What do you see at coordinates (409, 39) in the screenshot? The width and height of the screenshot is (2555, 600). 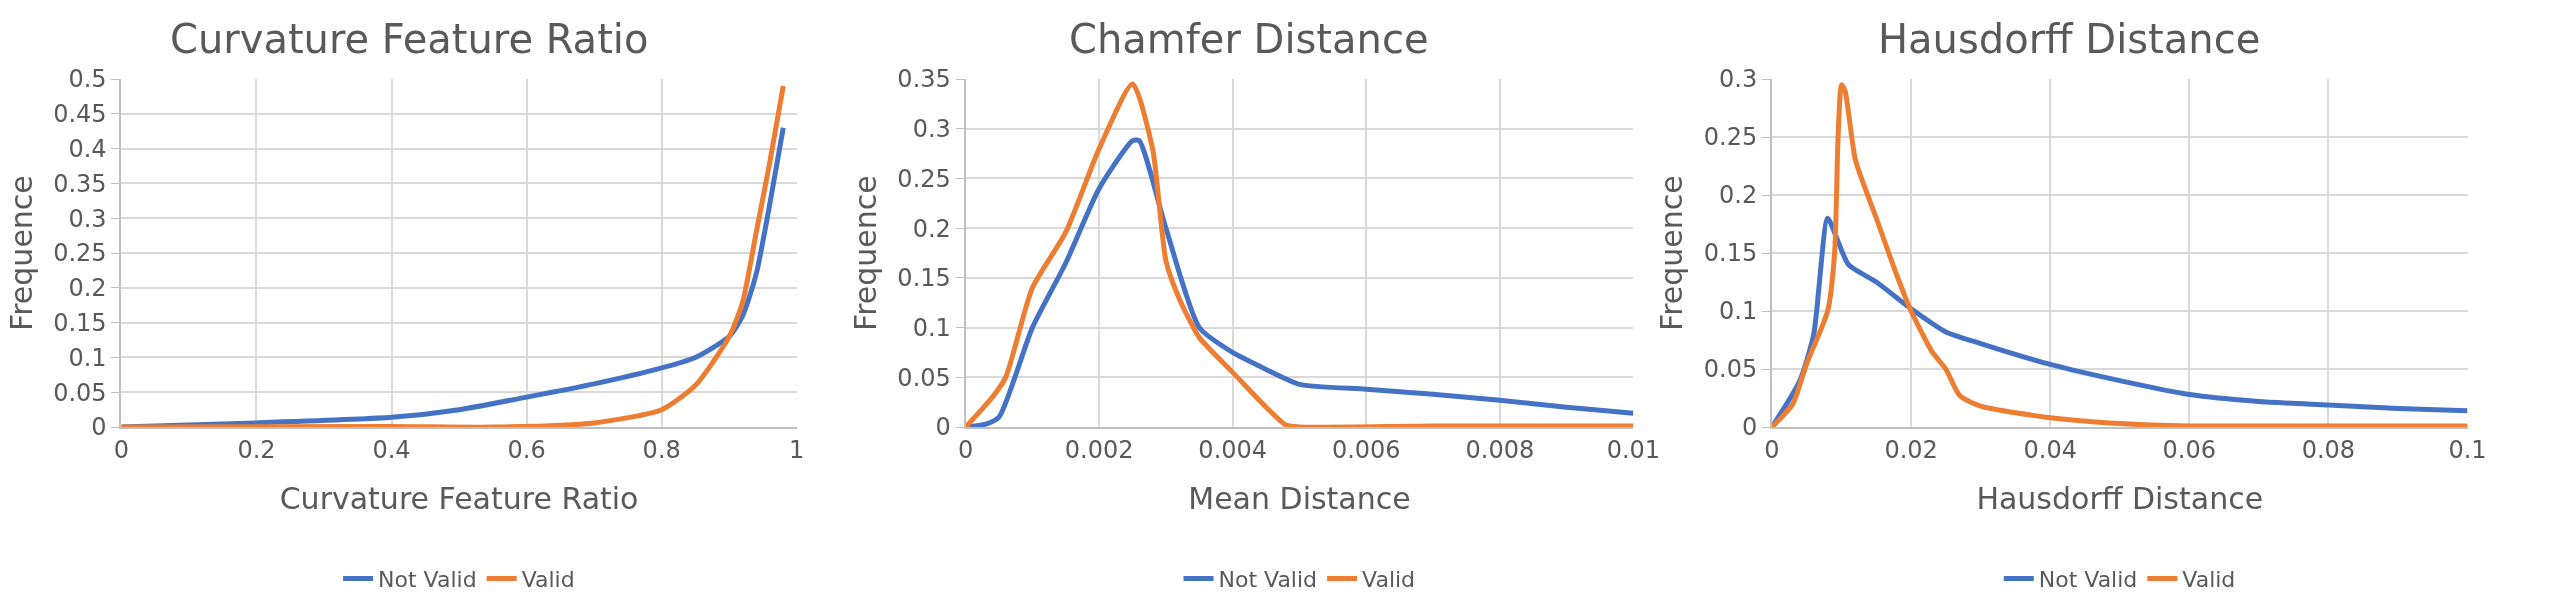 I see `chart-title: Curvature Feature Ratio` at bounding box center [409, 39].